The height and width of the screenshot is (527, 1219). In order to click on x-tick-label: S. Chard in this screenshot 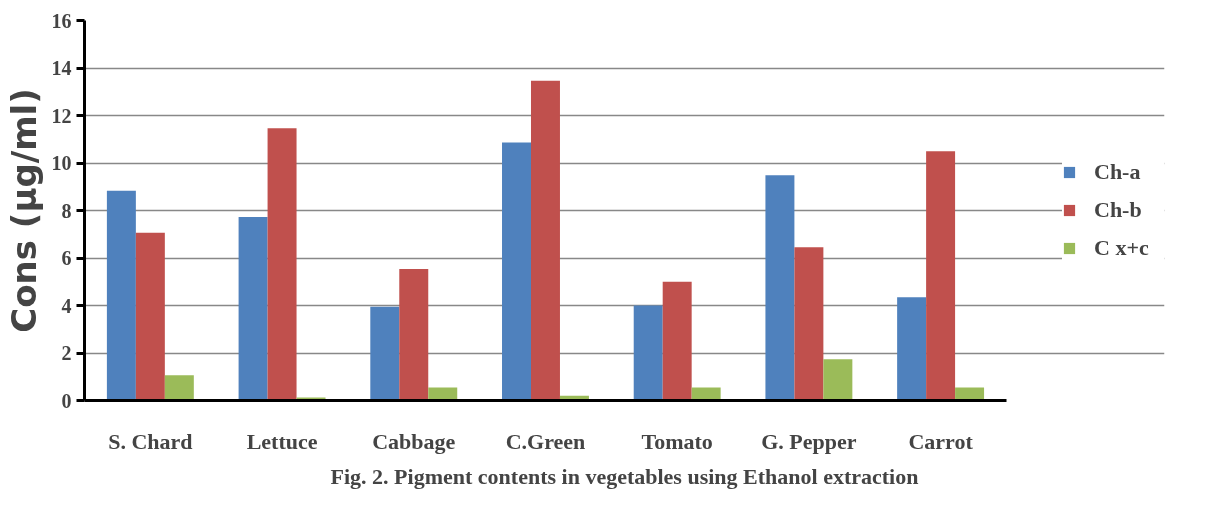, I will do `click(150, 441)`.